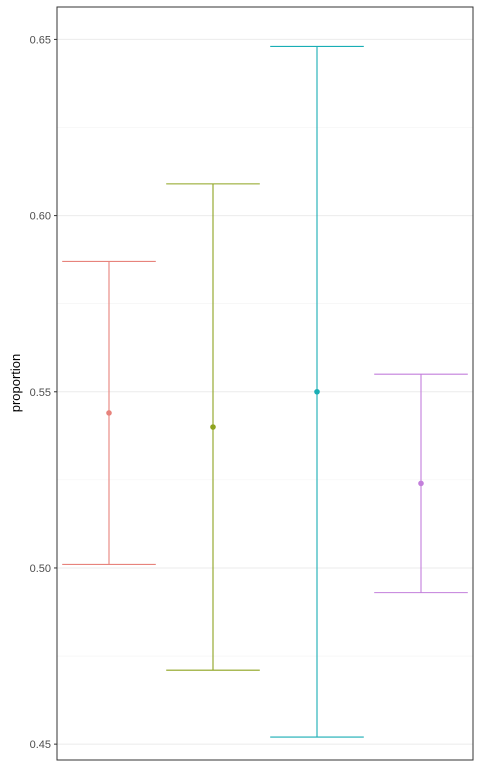 The image size is (480, 768). Describe the element at coordinates (40, 569) in the screenshot. I see `y-tick-label: 0.50` at that location.